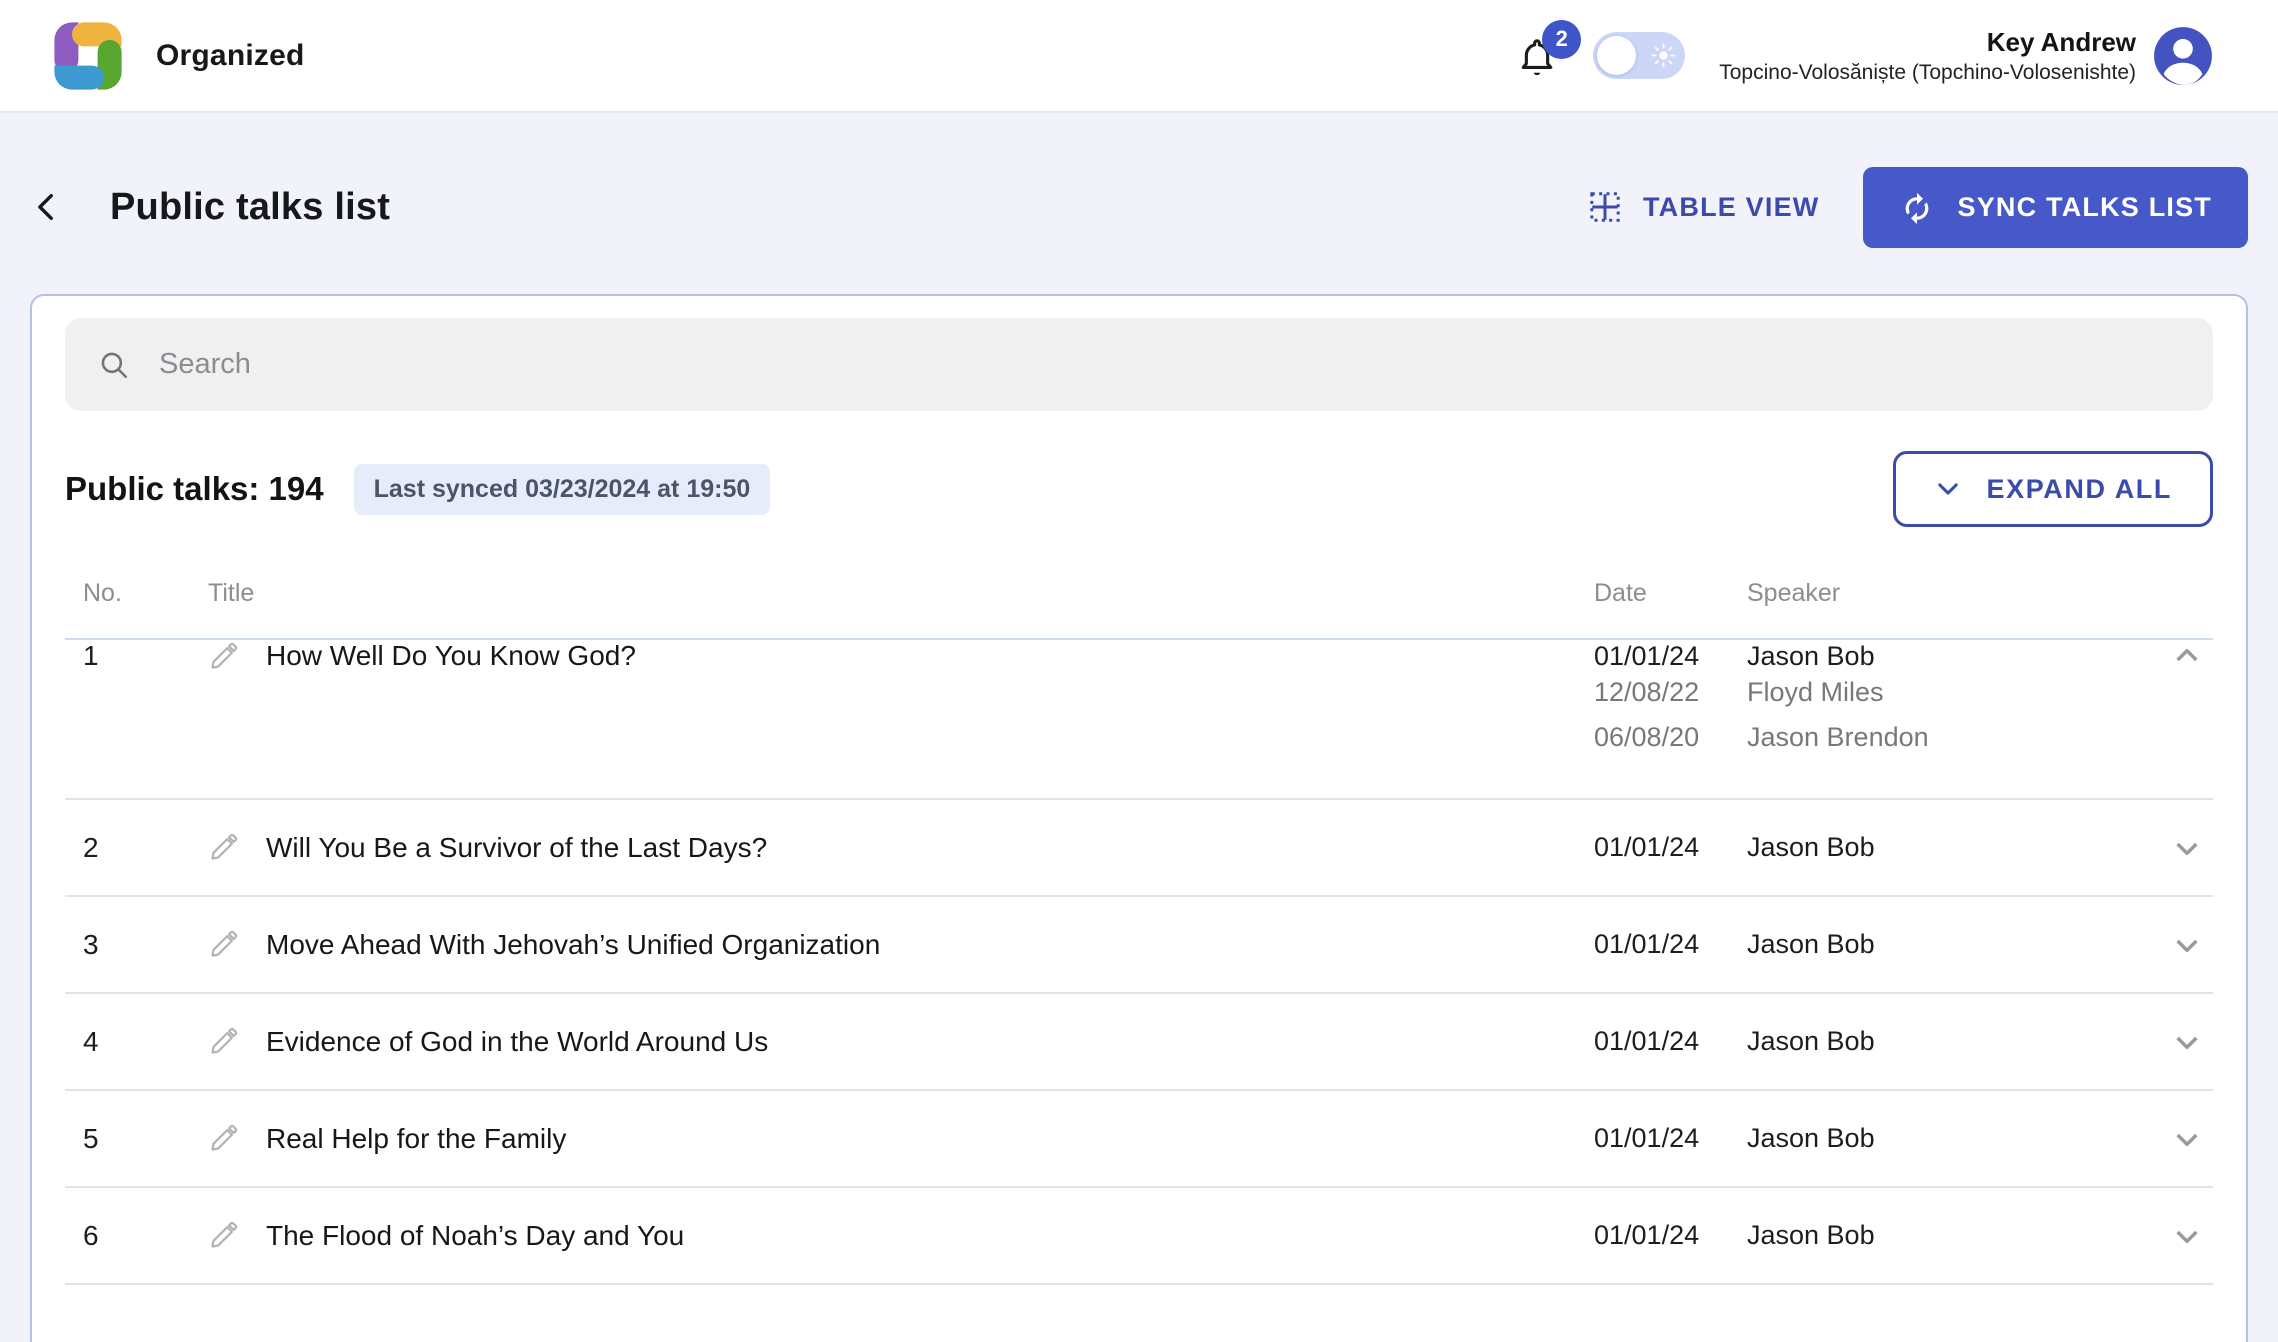 The image size is (2278, 1342). Describe the element at coordinates (1794, 593) in the screenshot. I see `header-speaker: Speaker` at that location.